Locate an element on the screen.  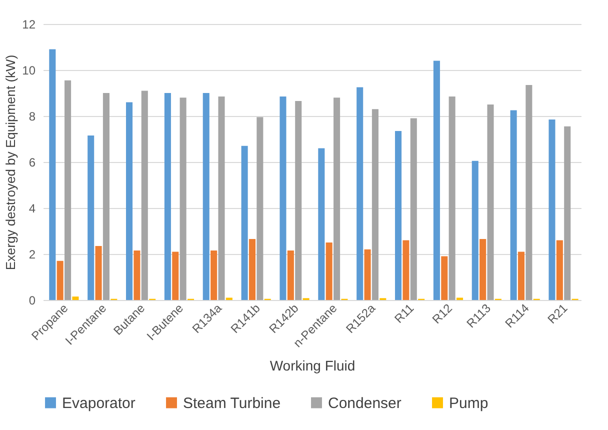
y-axis-title: Exergy destroyed by Equipment (kW) is located at coordinates (10, 162).